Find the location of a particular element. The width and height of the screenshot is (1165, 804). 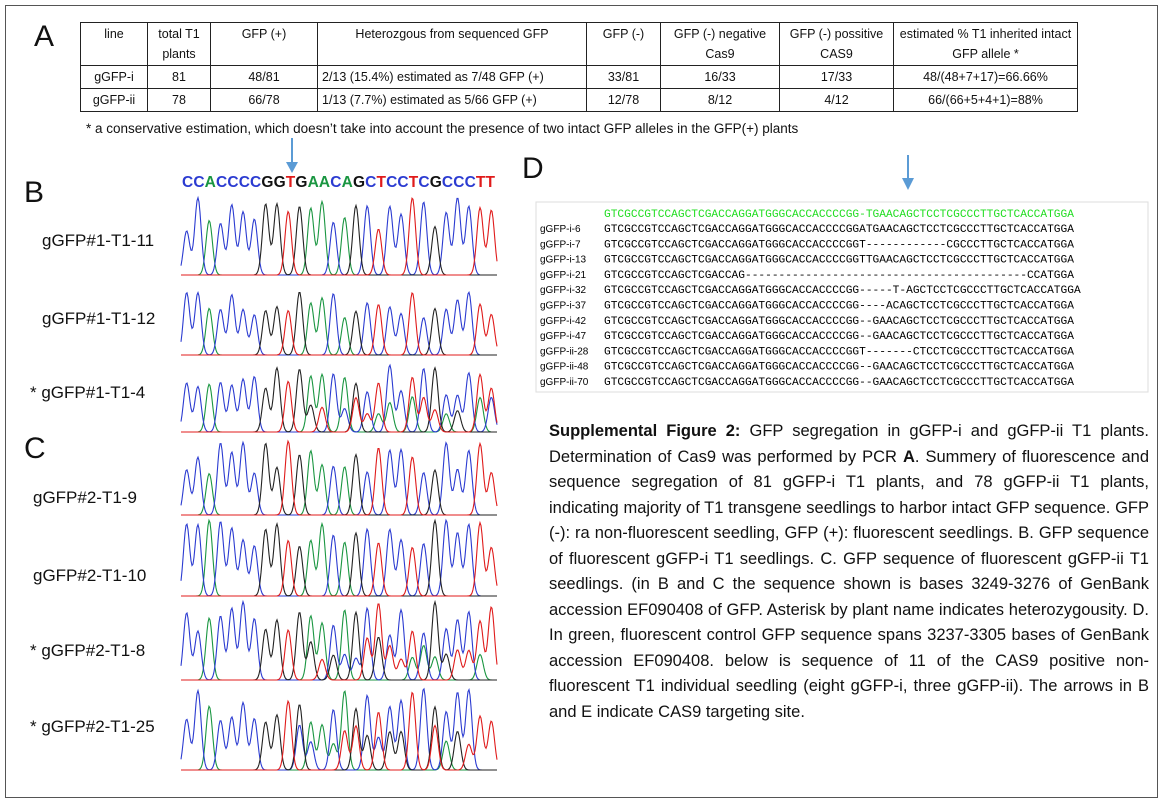

sample-label: gGFP#2-T1-9 is located at coordinates (85, 497).